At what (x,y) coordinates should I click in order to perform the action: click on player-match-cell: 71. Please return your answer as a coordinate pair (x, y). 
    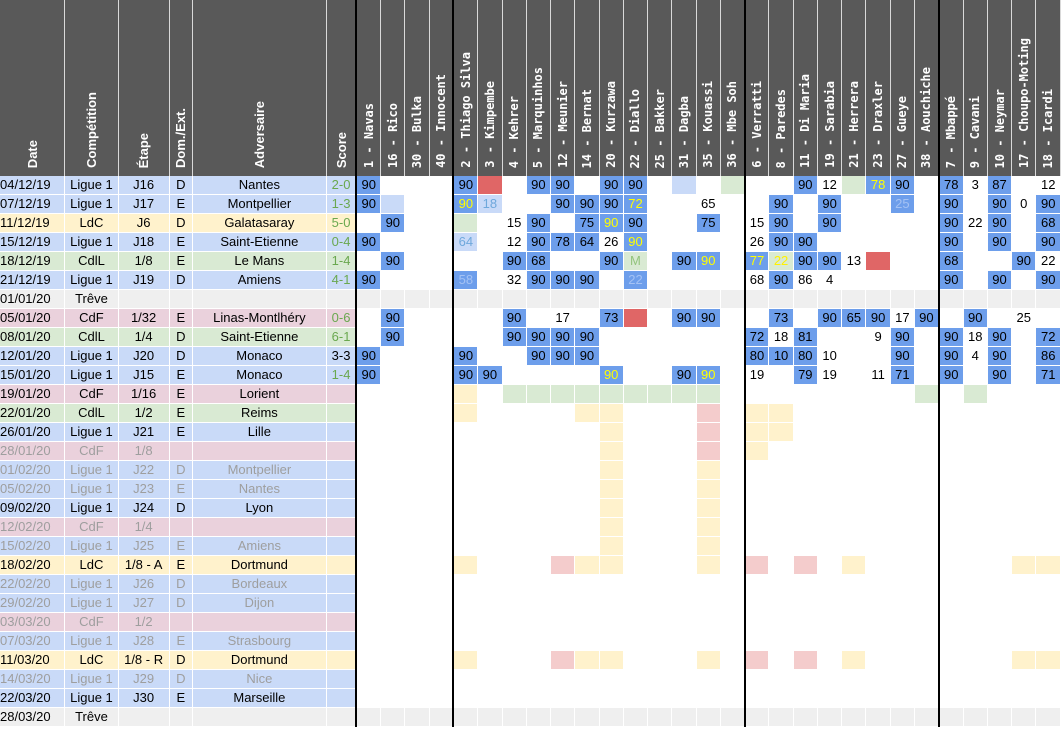
    Looking at the image, I should click on (1048, 375).